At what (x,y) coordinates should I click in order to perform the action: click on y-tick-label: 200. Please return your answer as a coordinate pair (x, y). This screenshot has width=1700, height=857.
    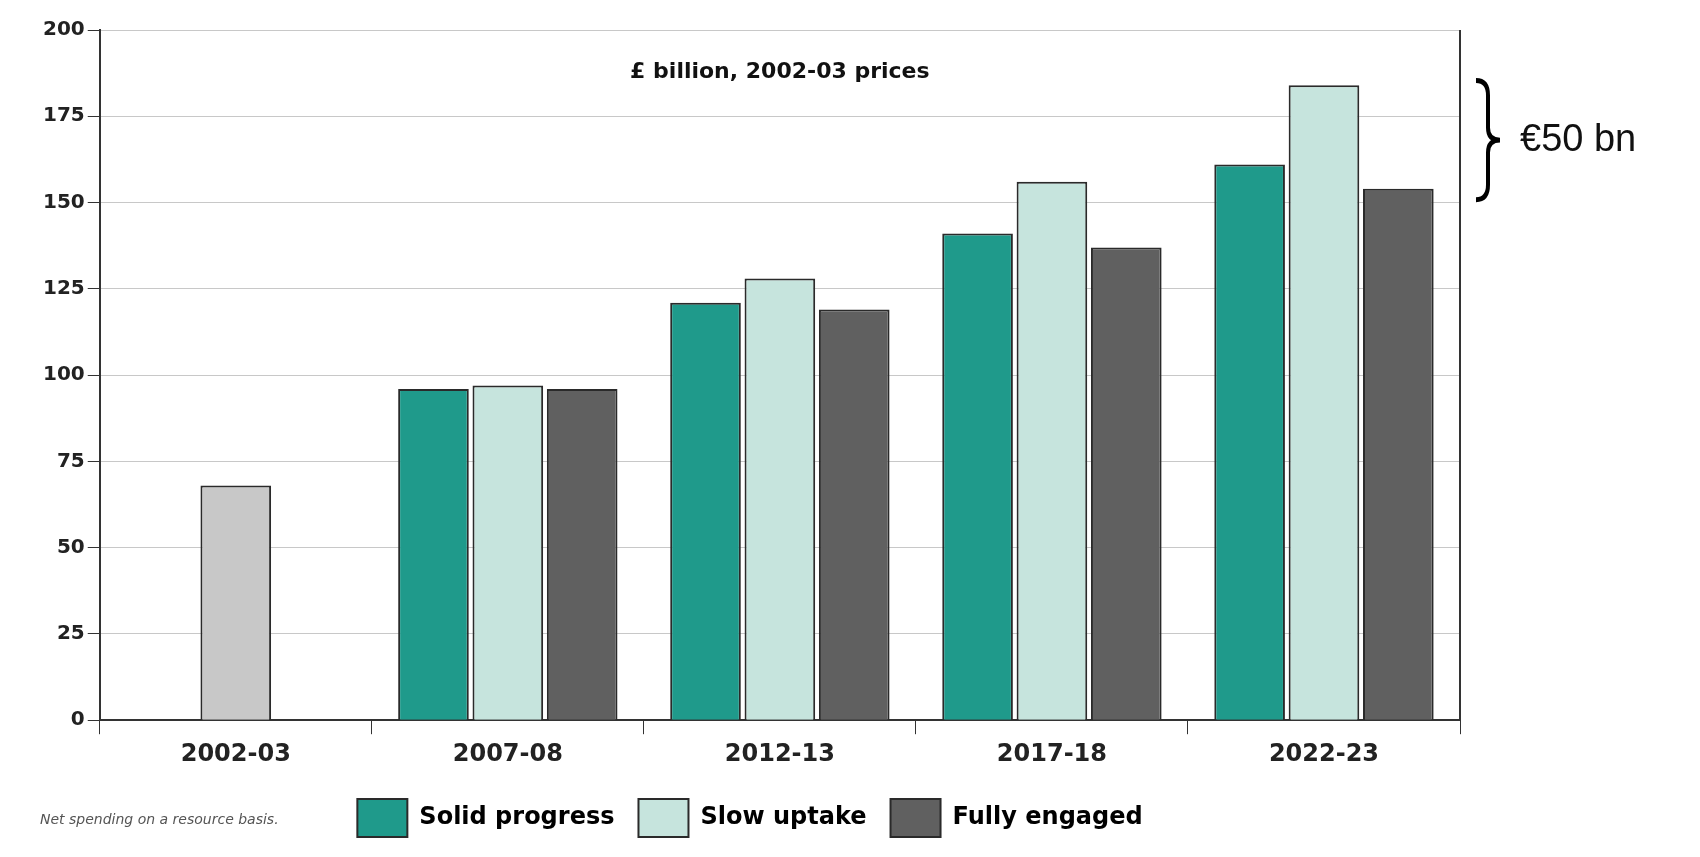
    Looking at the image, I should click on (64, 28).